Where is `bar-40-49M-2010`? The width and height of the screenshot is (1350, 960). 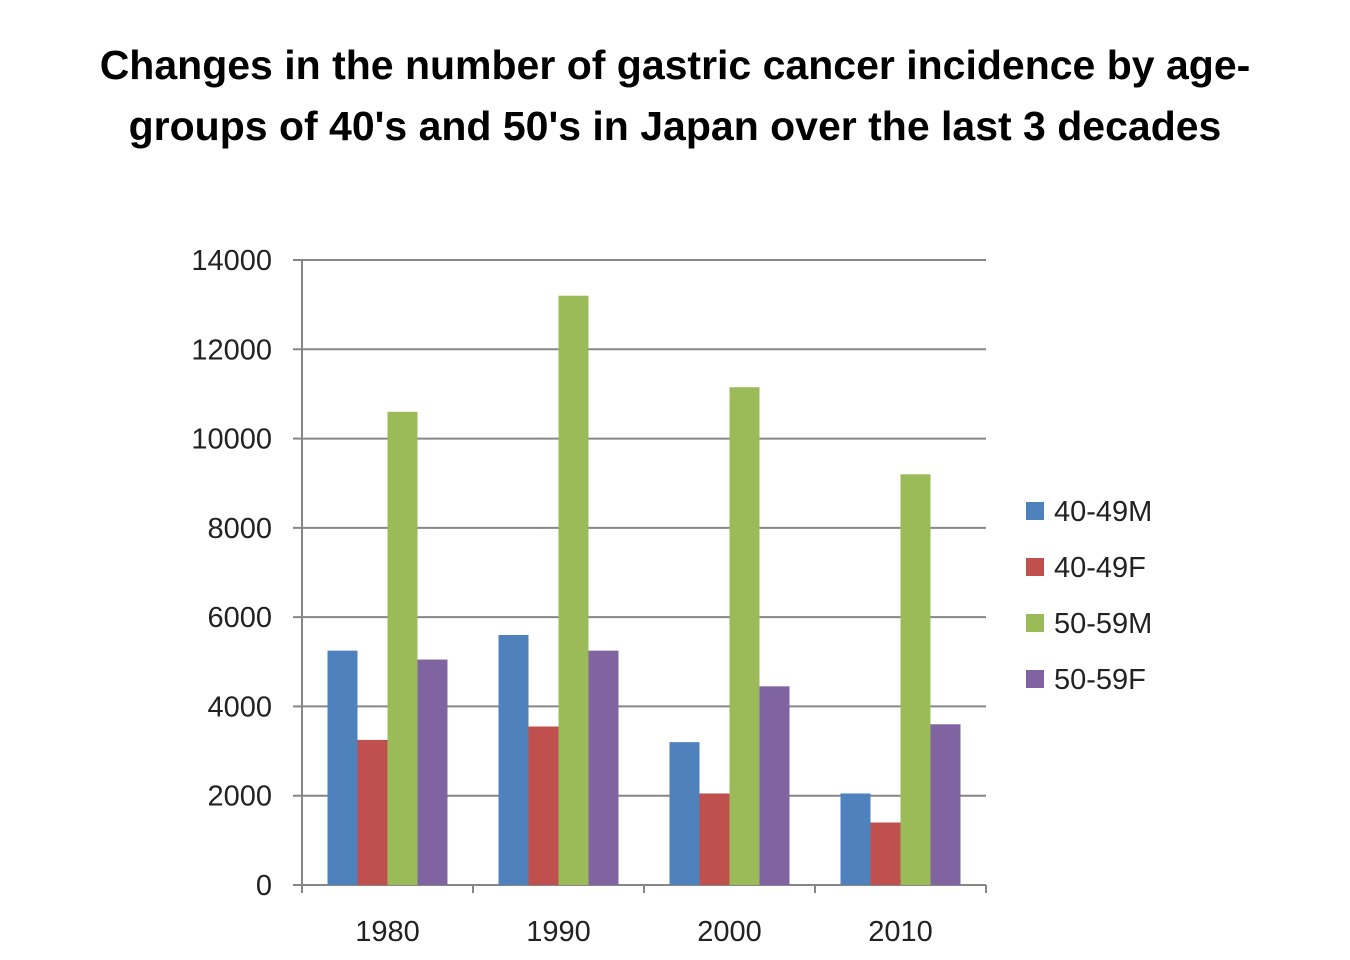
bar-40-49M-2010 is located at coordinates (855, 839).